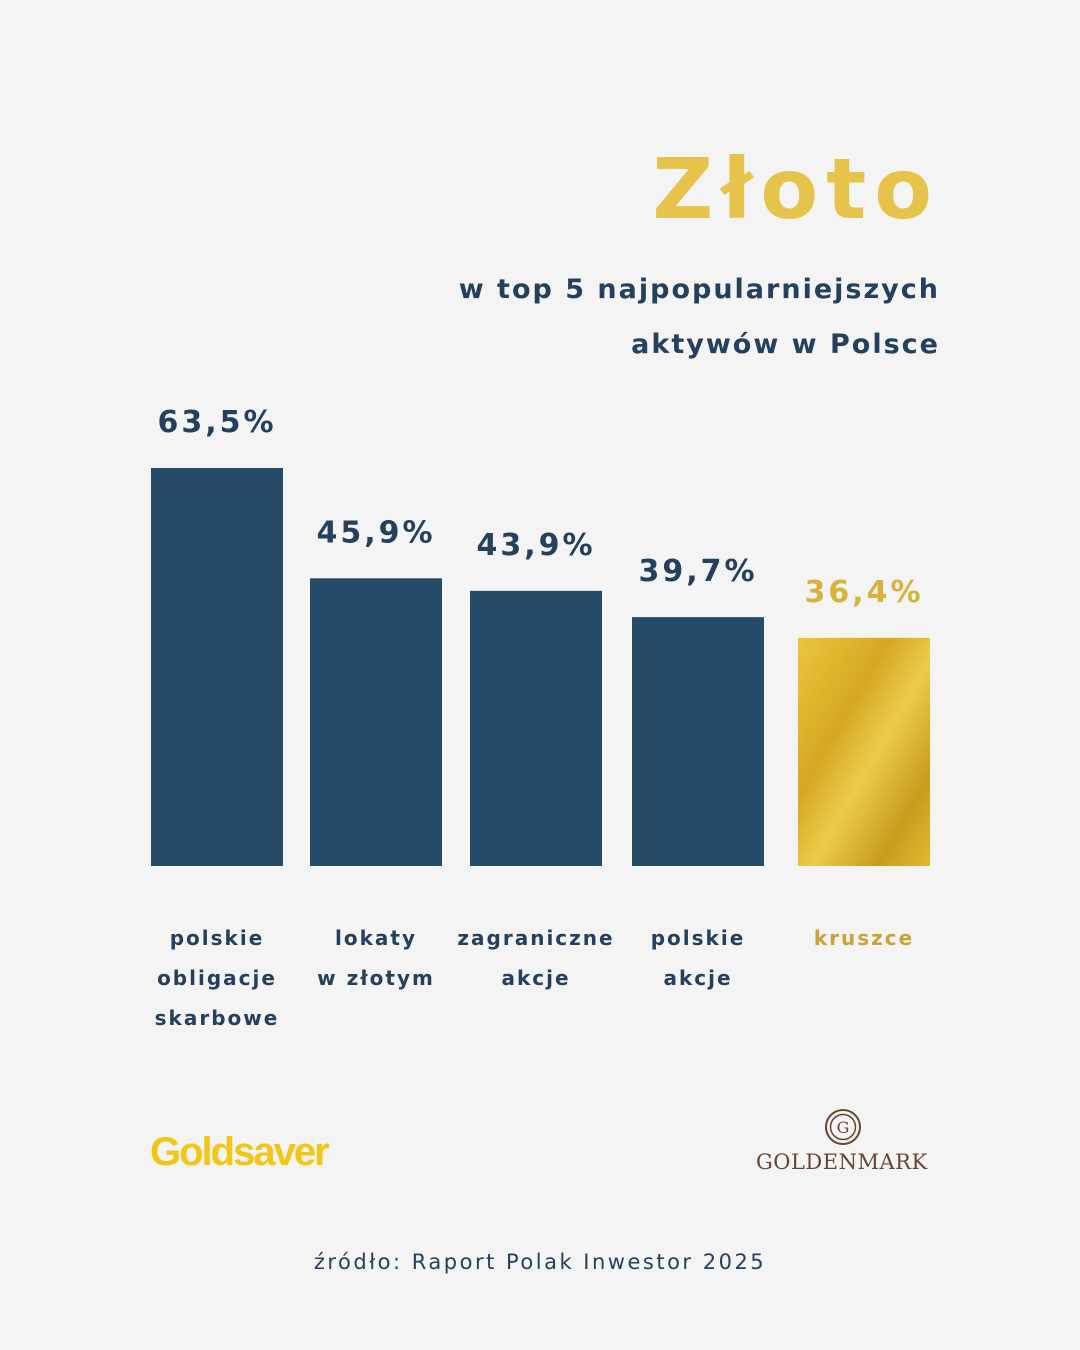  What do you see at coordinates (540, 1262) in the screenshot?
I see `source-note: źródło: Raport Polak Inwestor 2025` at bounding box center [540, 1262].